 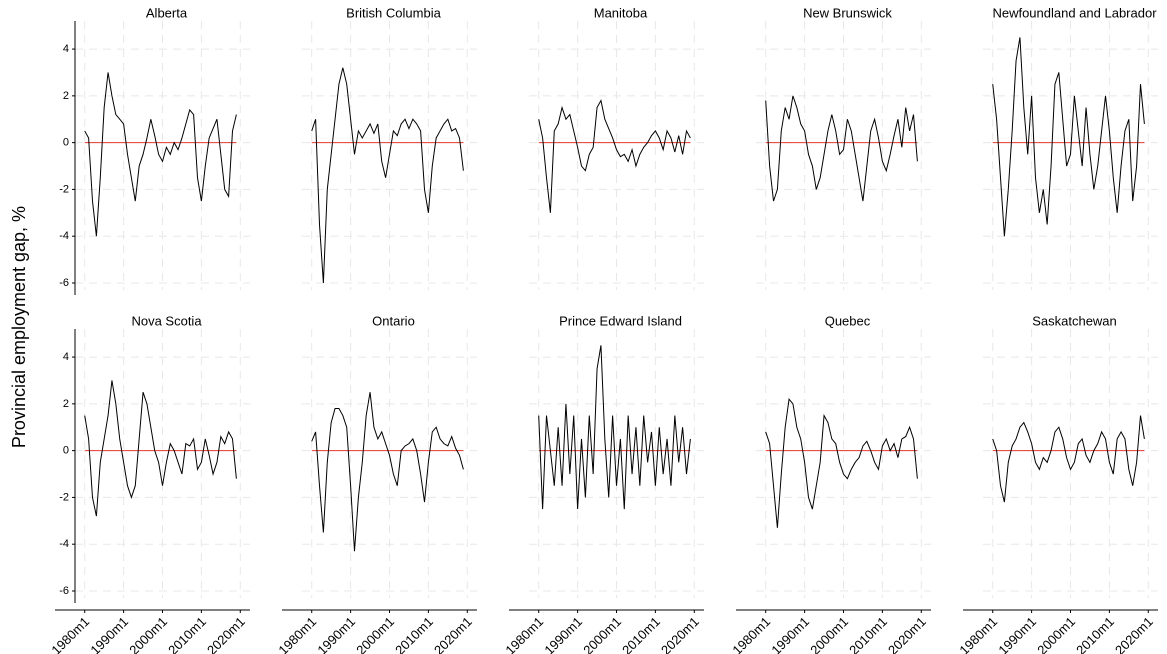 What do you see at coordinates (166, 320) in the screenshot?
I see `panel-title: Nova Scotia` at bounding box center [166, 320].